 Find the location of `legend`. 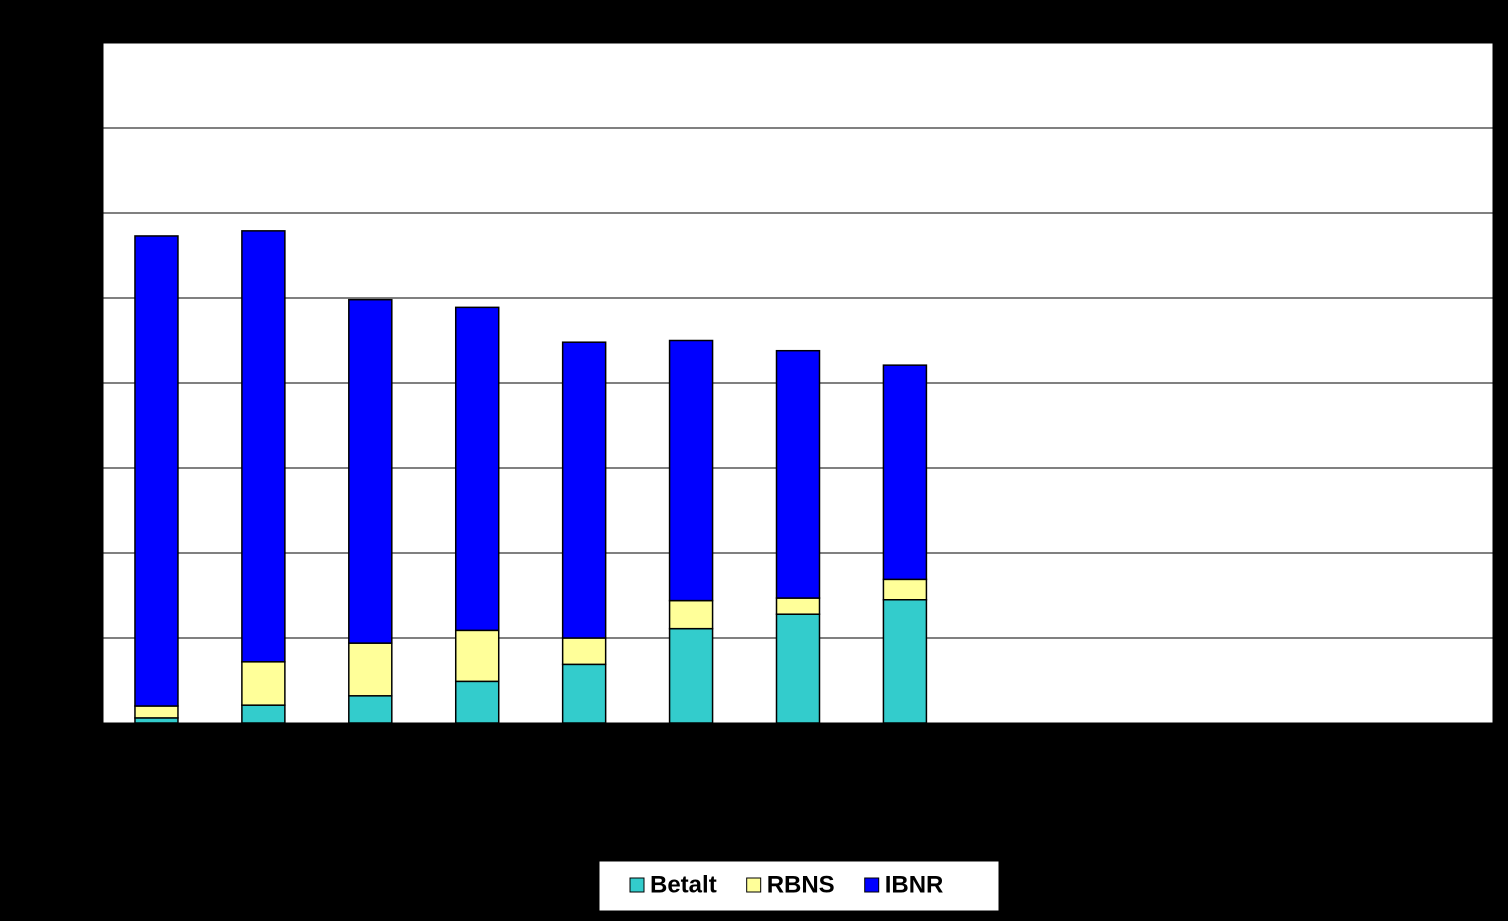

legend is located at coordinates (799, 886).